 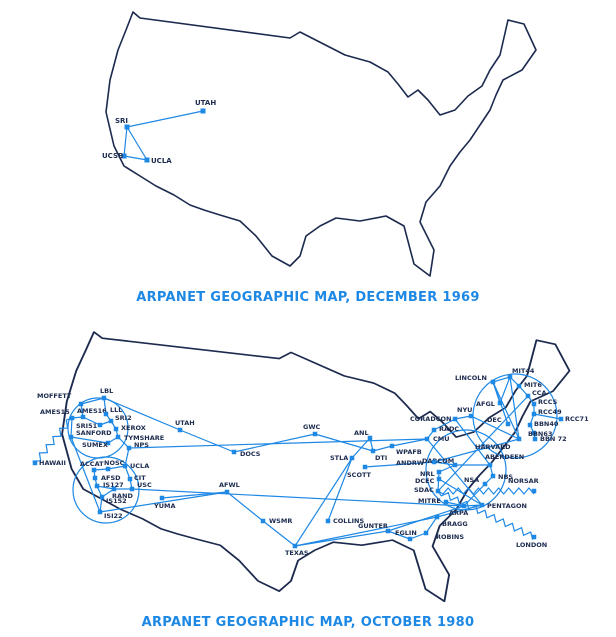 What do you see at coordinates (295, 546) in the screenshot?
I see `node-TEXAS` at bounding box center [295, 546].